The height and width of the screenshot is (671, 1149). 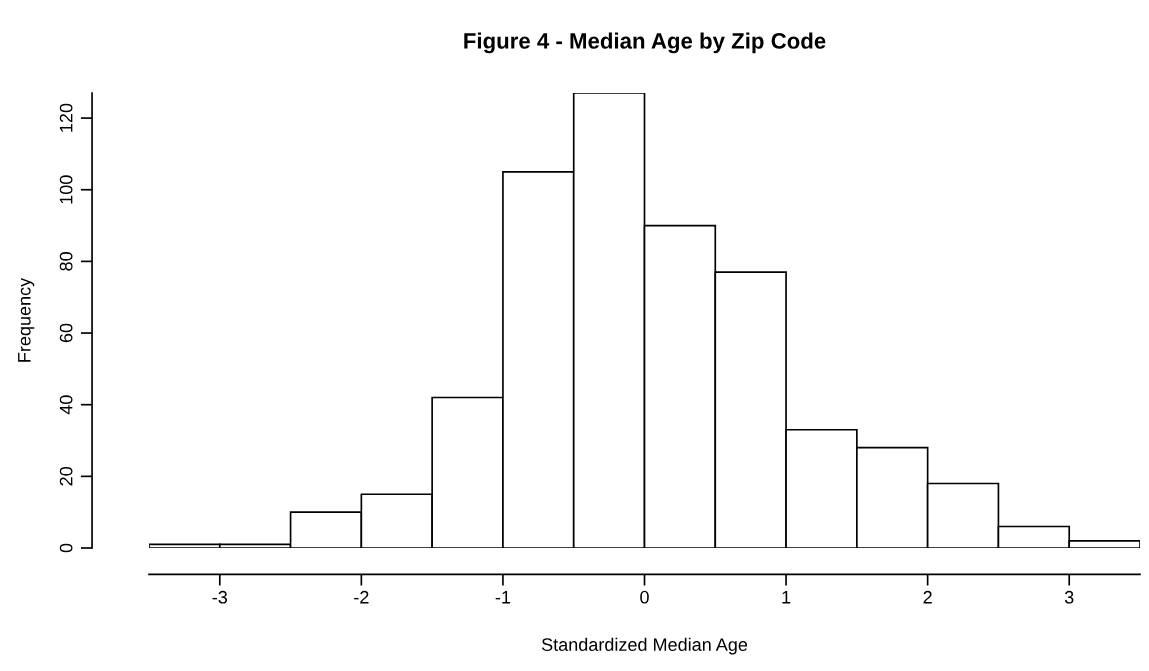 I want to click on y-tick-label: 120, so click(x=66, y=117).